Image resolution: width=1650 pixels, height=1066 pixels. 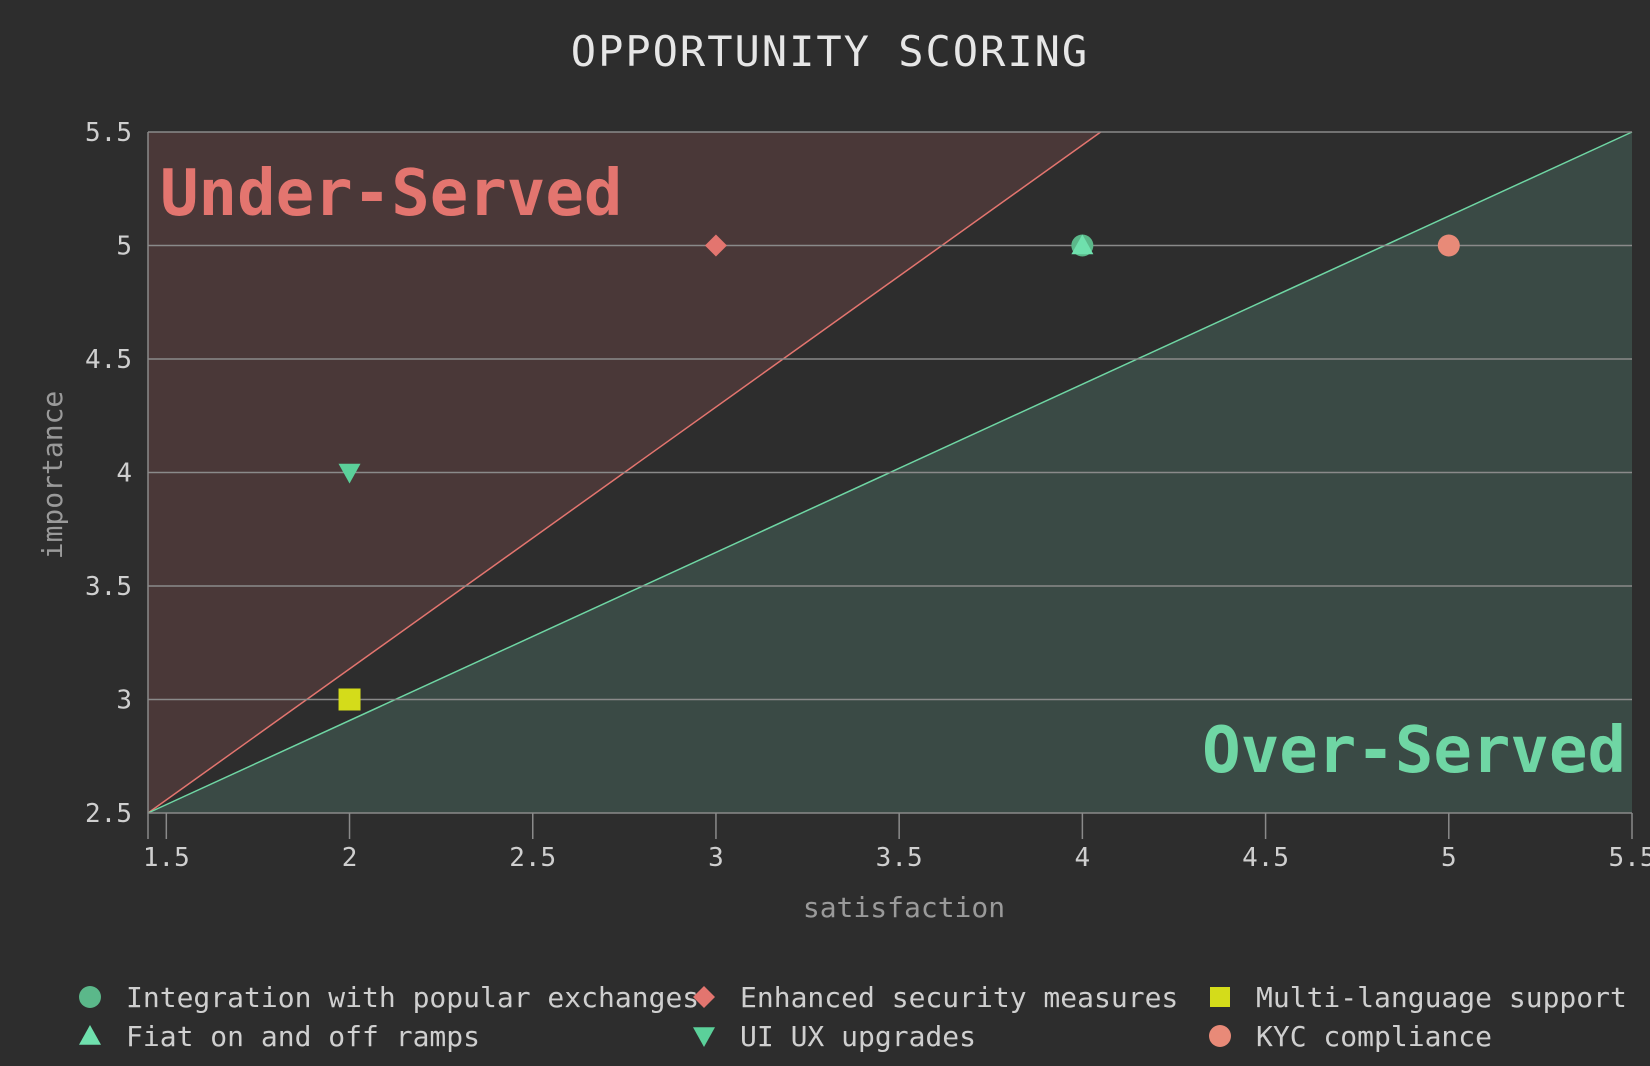 I want to click on over-served-label: Over-Served, so click(x=1414, y=751).